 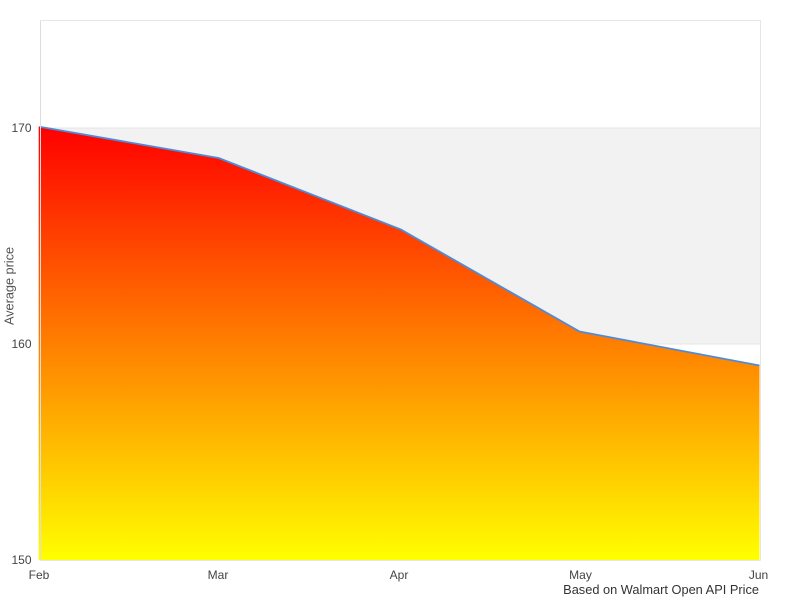 What do you see at coordinates (399, 575) in the screenshot?
I see `svg-text: Apr` at bounding box center [399, 575].